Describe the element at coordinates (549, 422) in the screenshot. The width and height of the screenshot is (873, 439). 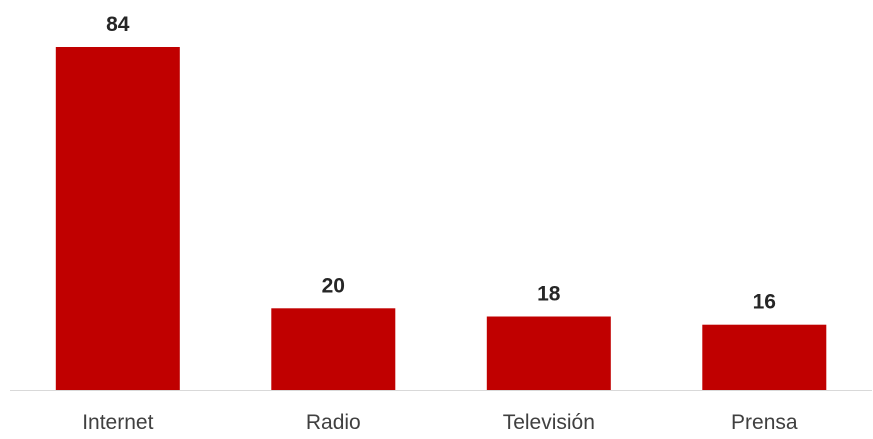
I see `category-tick-label: Televisión` at that location.